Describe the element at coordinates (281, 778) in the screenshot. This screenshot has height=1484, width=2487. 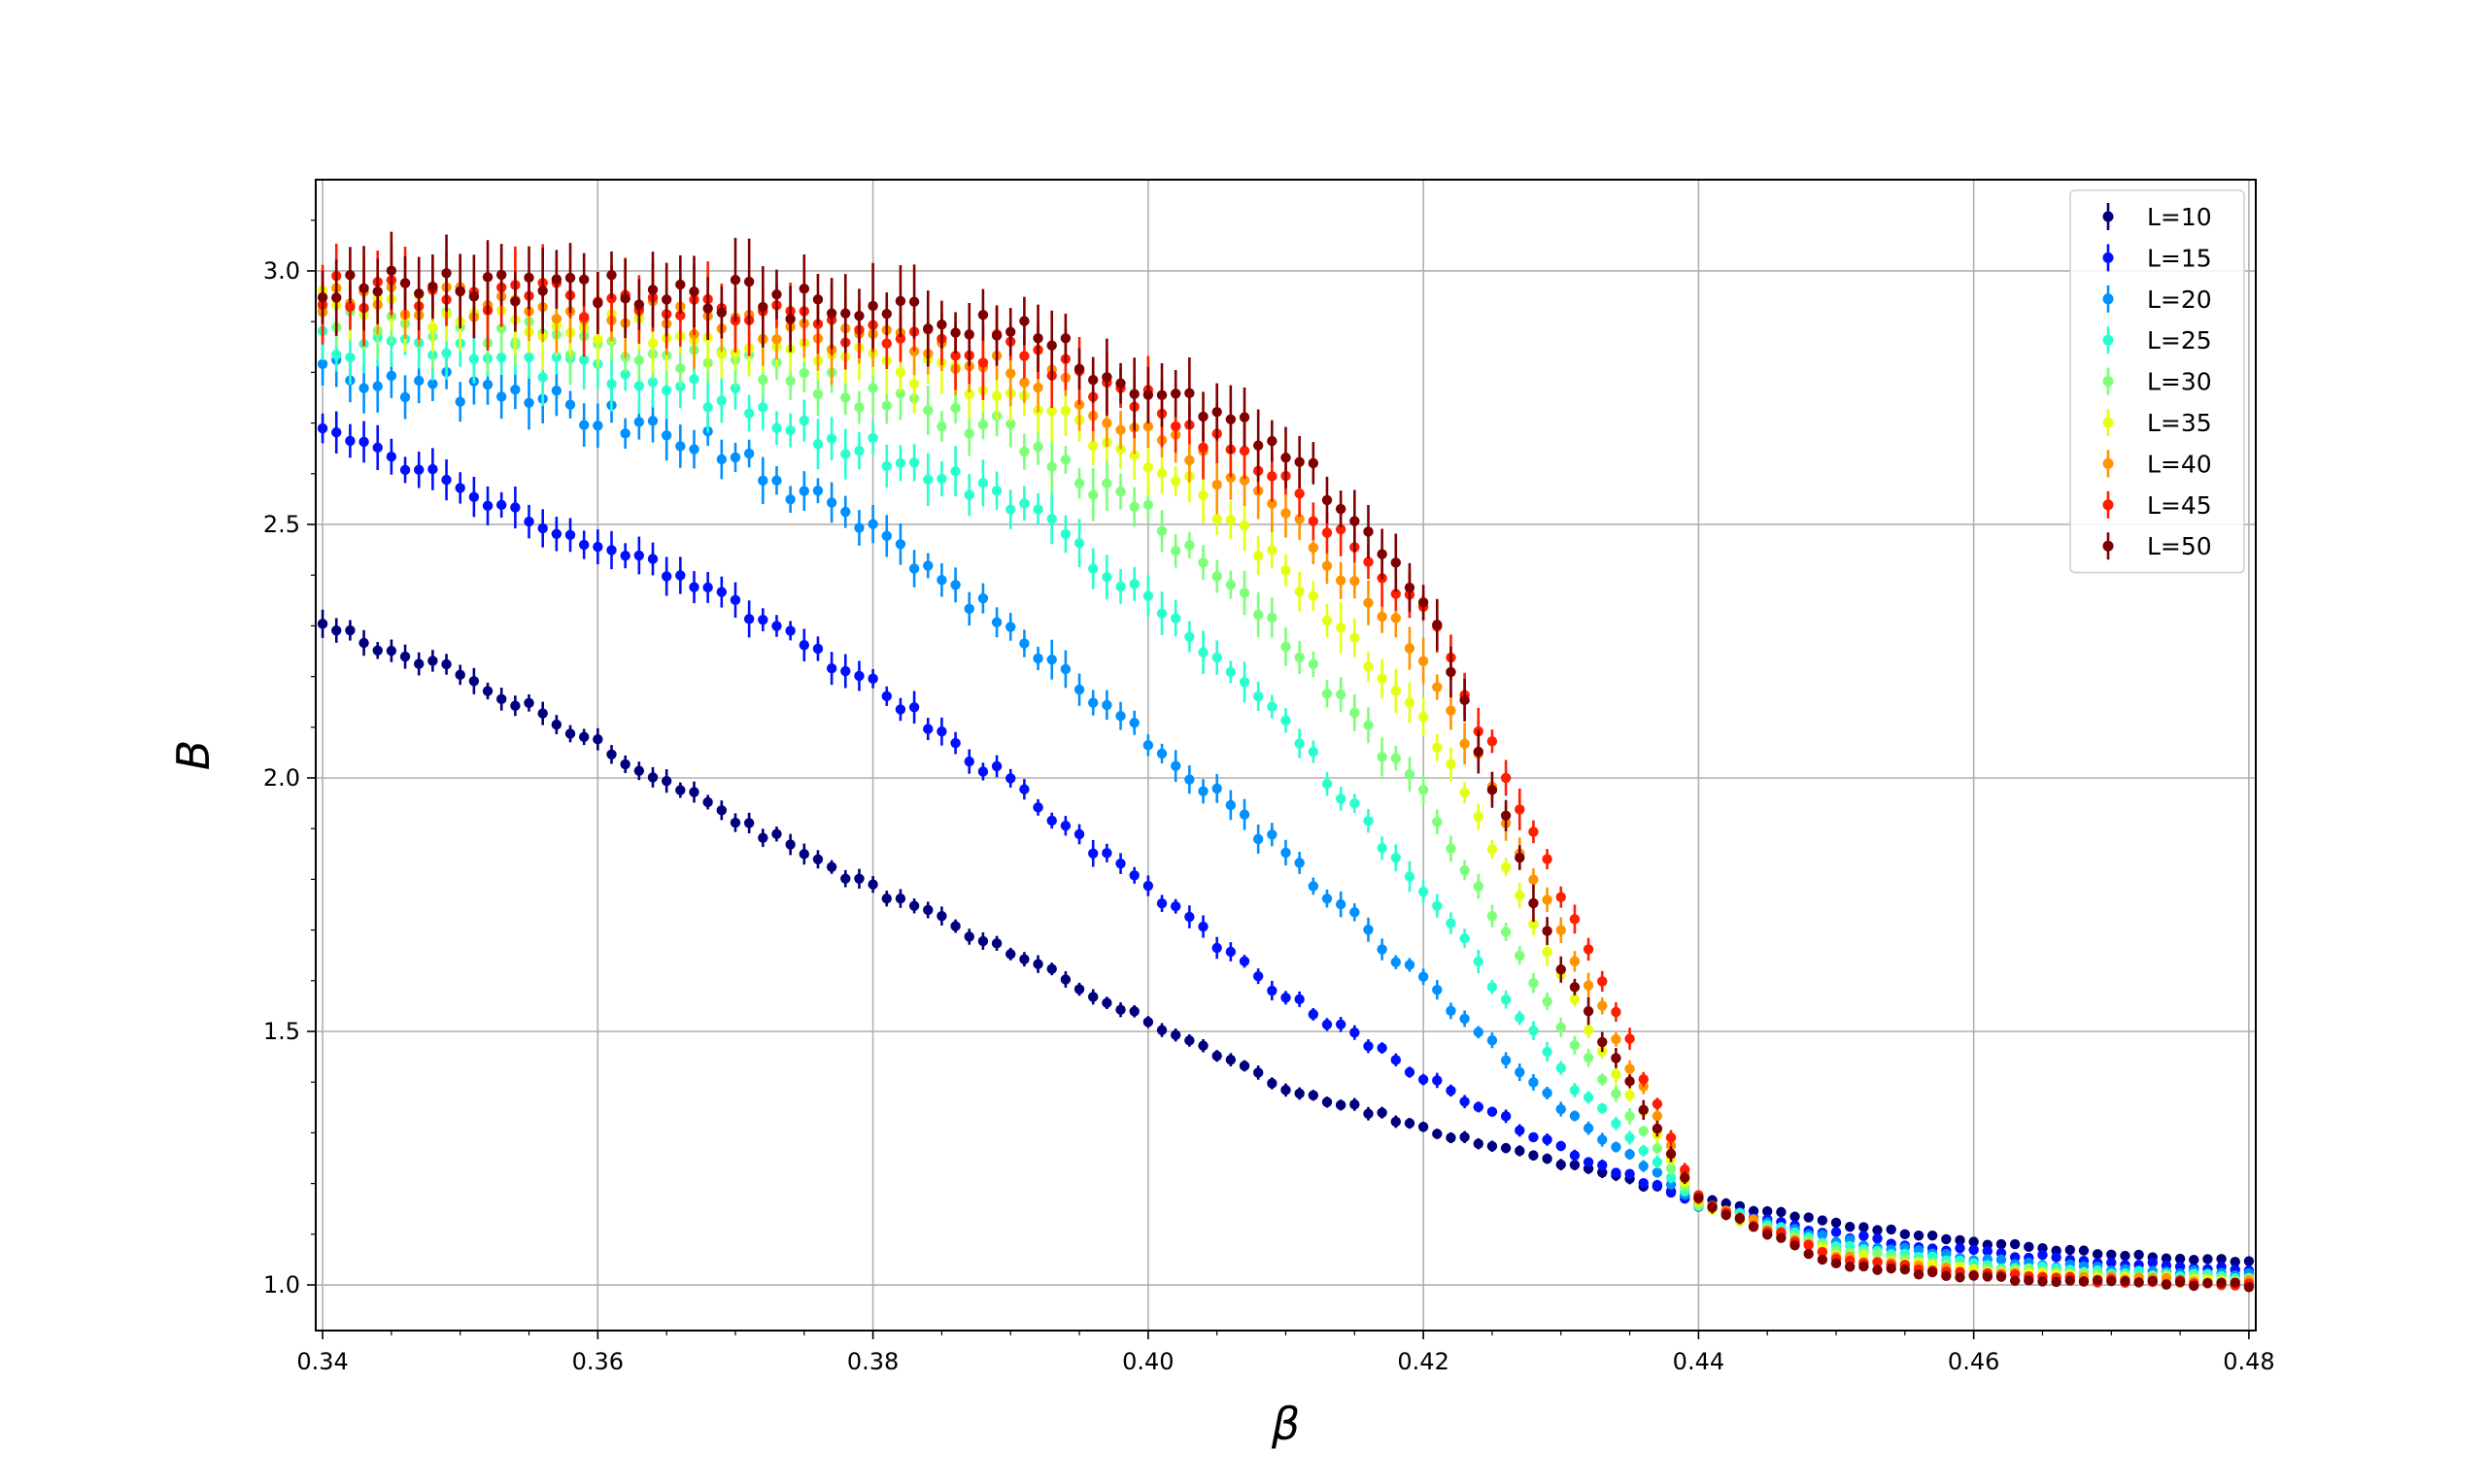
I see `y-tick-label: 2.0` at that location.